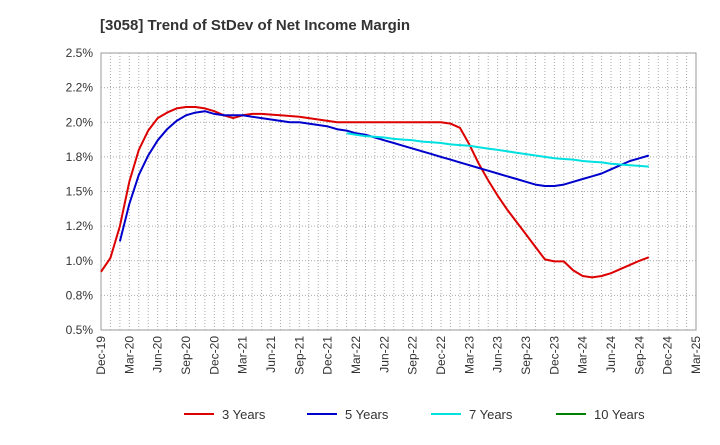 This screenshot has width=720, height=445. I want to click on x-tick-label: Dec-23, so click(554, 355).